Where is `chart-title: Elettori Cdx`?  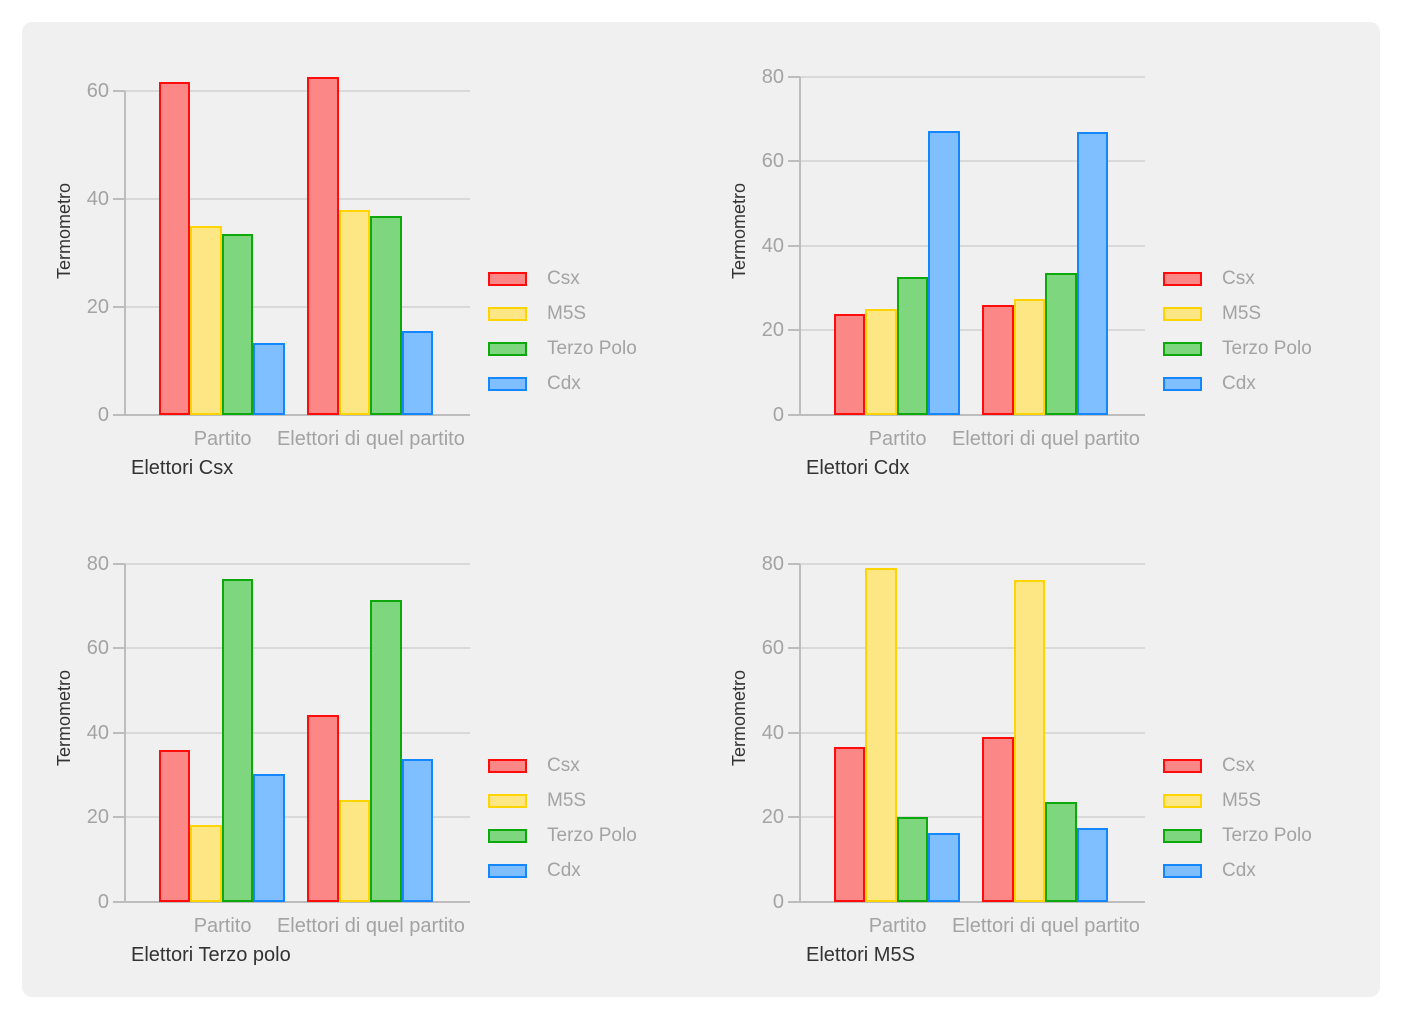 chart-title: Elettori Cdx is located at coordinates (858, 468).